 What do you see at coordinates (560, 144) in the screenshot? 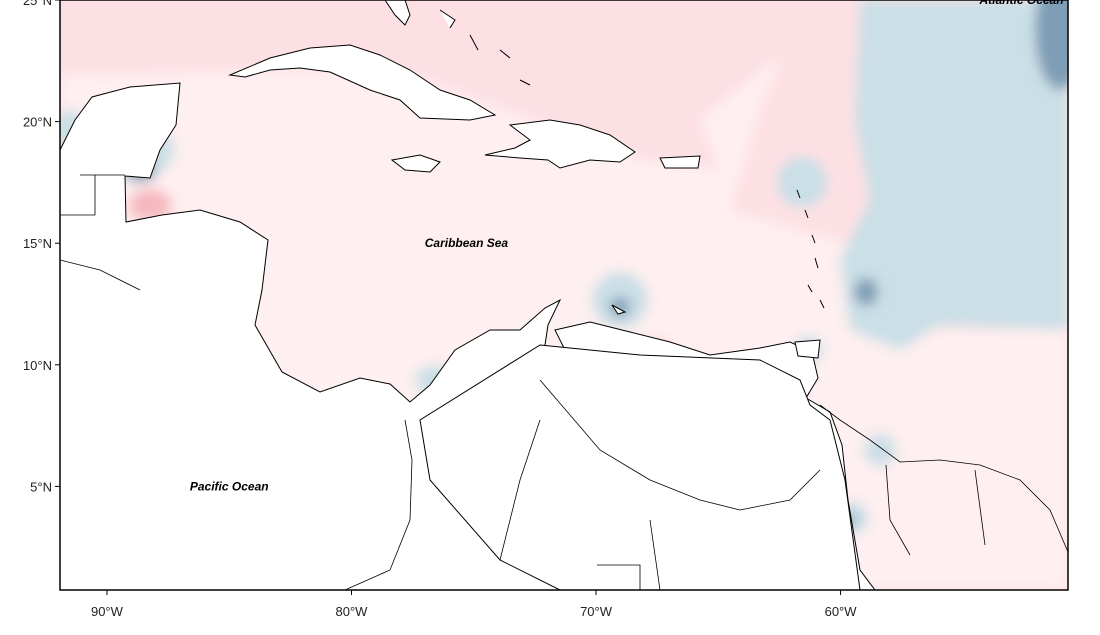
I see `hispaniola` at bounding box center [560, 144].